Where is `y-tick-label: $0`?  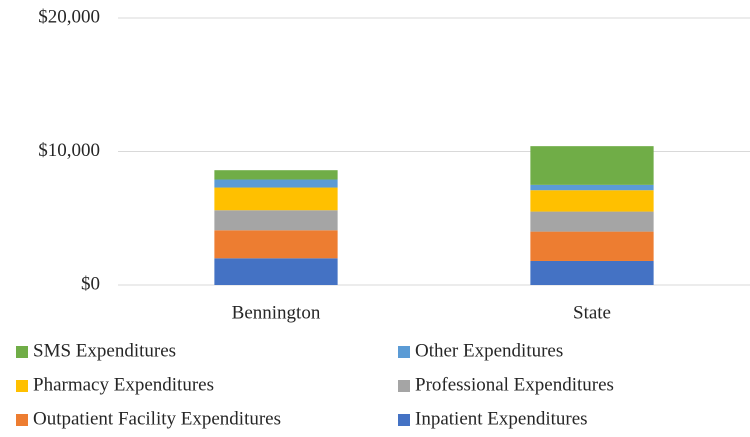 y-tick-label: $0 is located at coordinates (90, 283).